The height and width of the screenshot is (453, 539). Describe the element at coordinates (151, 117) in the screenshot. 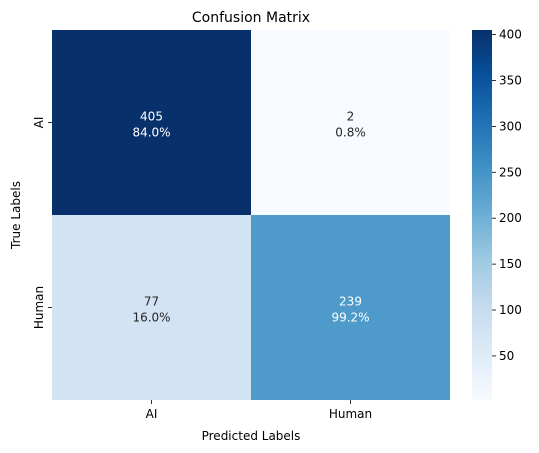

I see `cell-count-label: 405` at that location.